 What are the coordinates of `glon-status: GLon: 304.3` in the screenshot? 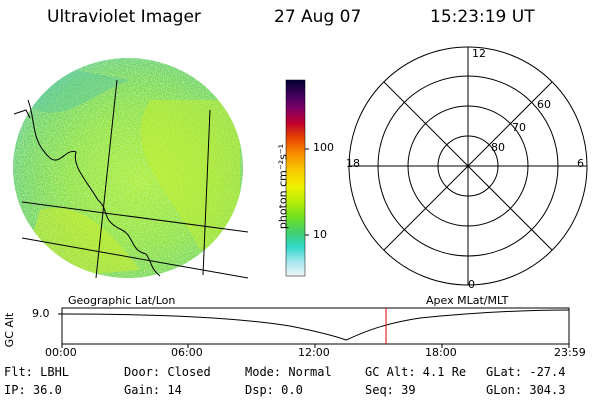 It's located at (526, 390).